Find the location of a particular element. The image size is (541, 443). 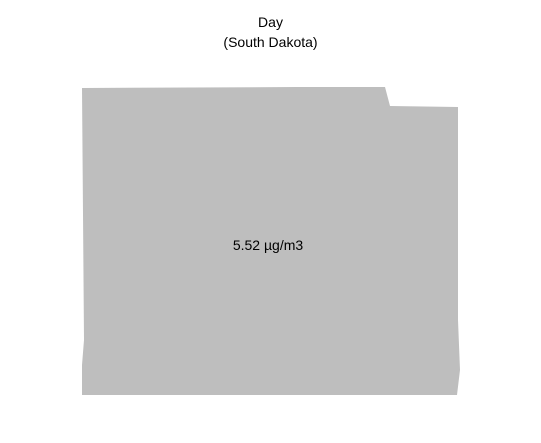

map-title-line-1: Day is located at coordinates (270, 22).